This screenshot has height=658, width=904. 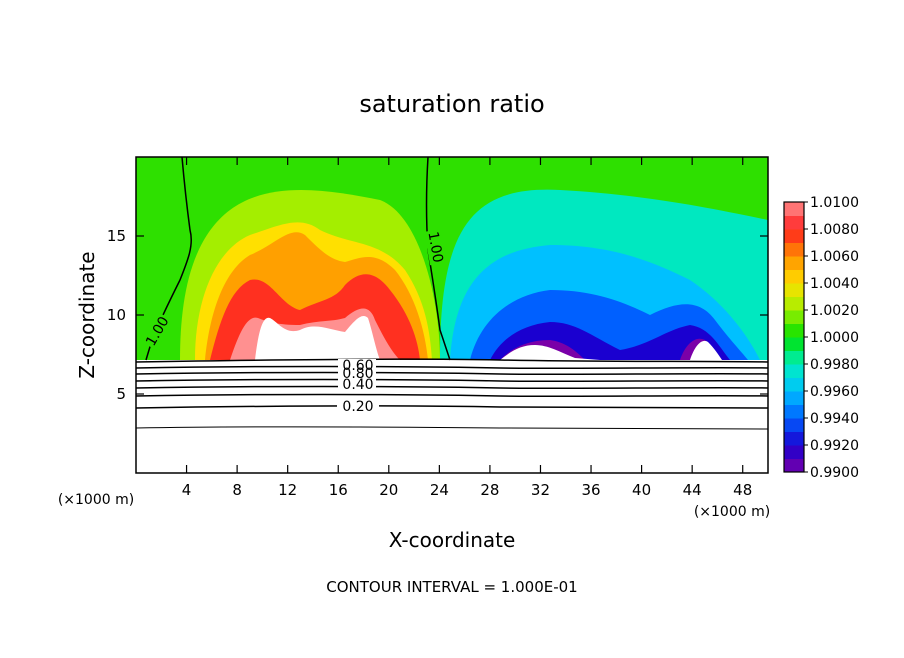 What do you see at coordinates (590, 490) in the screenshot?
I see `x-tick-label: 36` at bounding box center [590, 490].